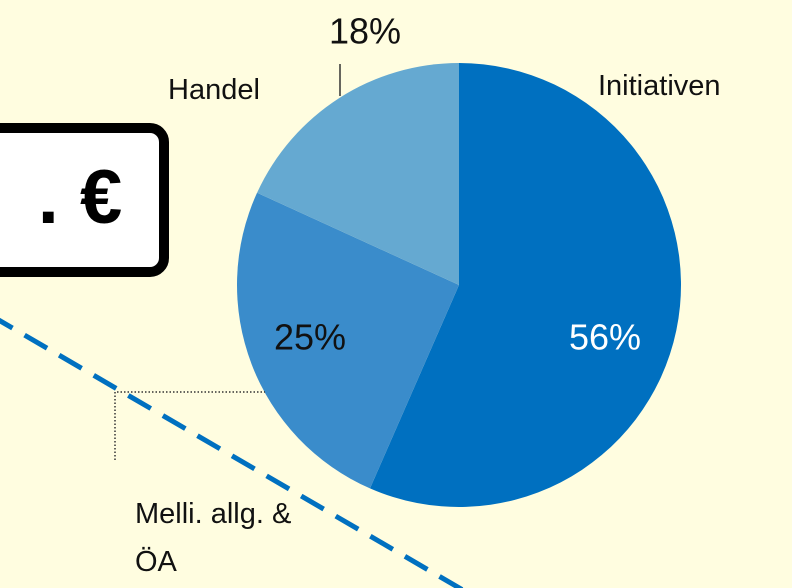 Image resolution: width=792 pixels, height=588 pixels. What do you see at coordinates (310, 337) in the screenshot?
I see `value-label: 25%` at bounding box center [310, 337].